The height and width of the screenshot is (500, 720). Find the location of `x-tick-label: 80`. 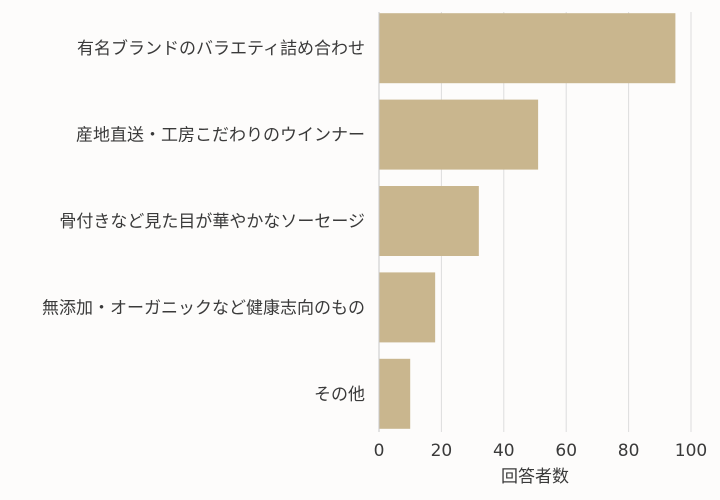

x-tick-label: 80 is located at coordinates (629, 451).